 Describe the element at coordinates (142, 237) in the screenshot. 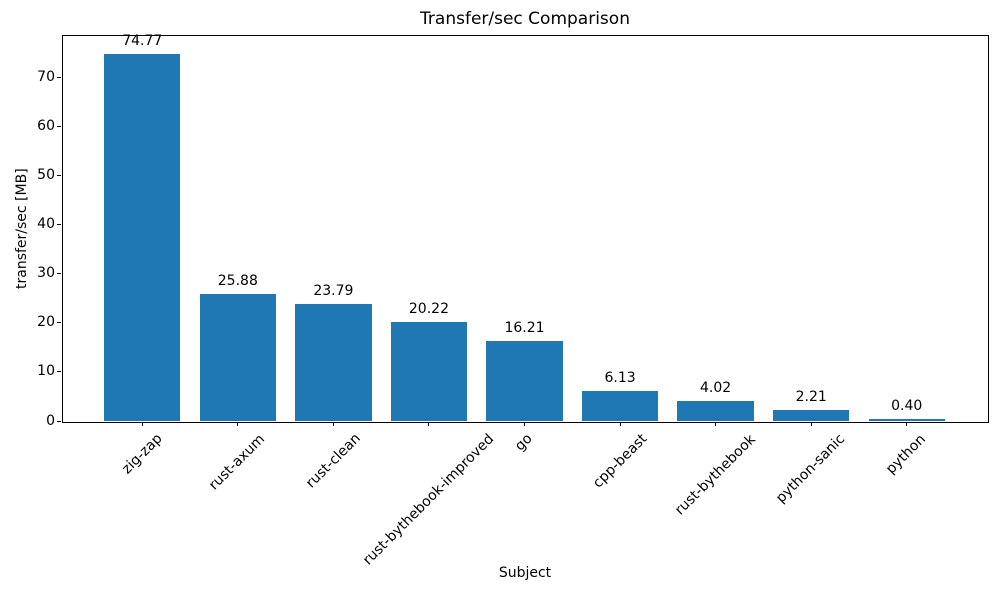

I see `bar-zig-zap` at that location.